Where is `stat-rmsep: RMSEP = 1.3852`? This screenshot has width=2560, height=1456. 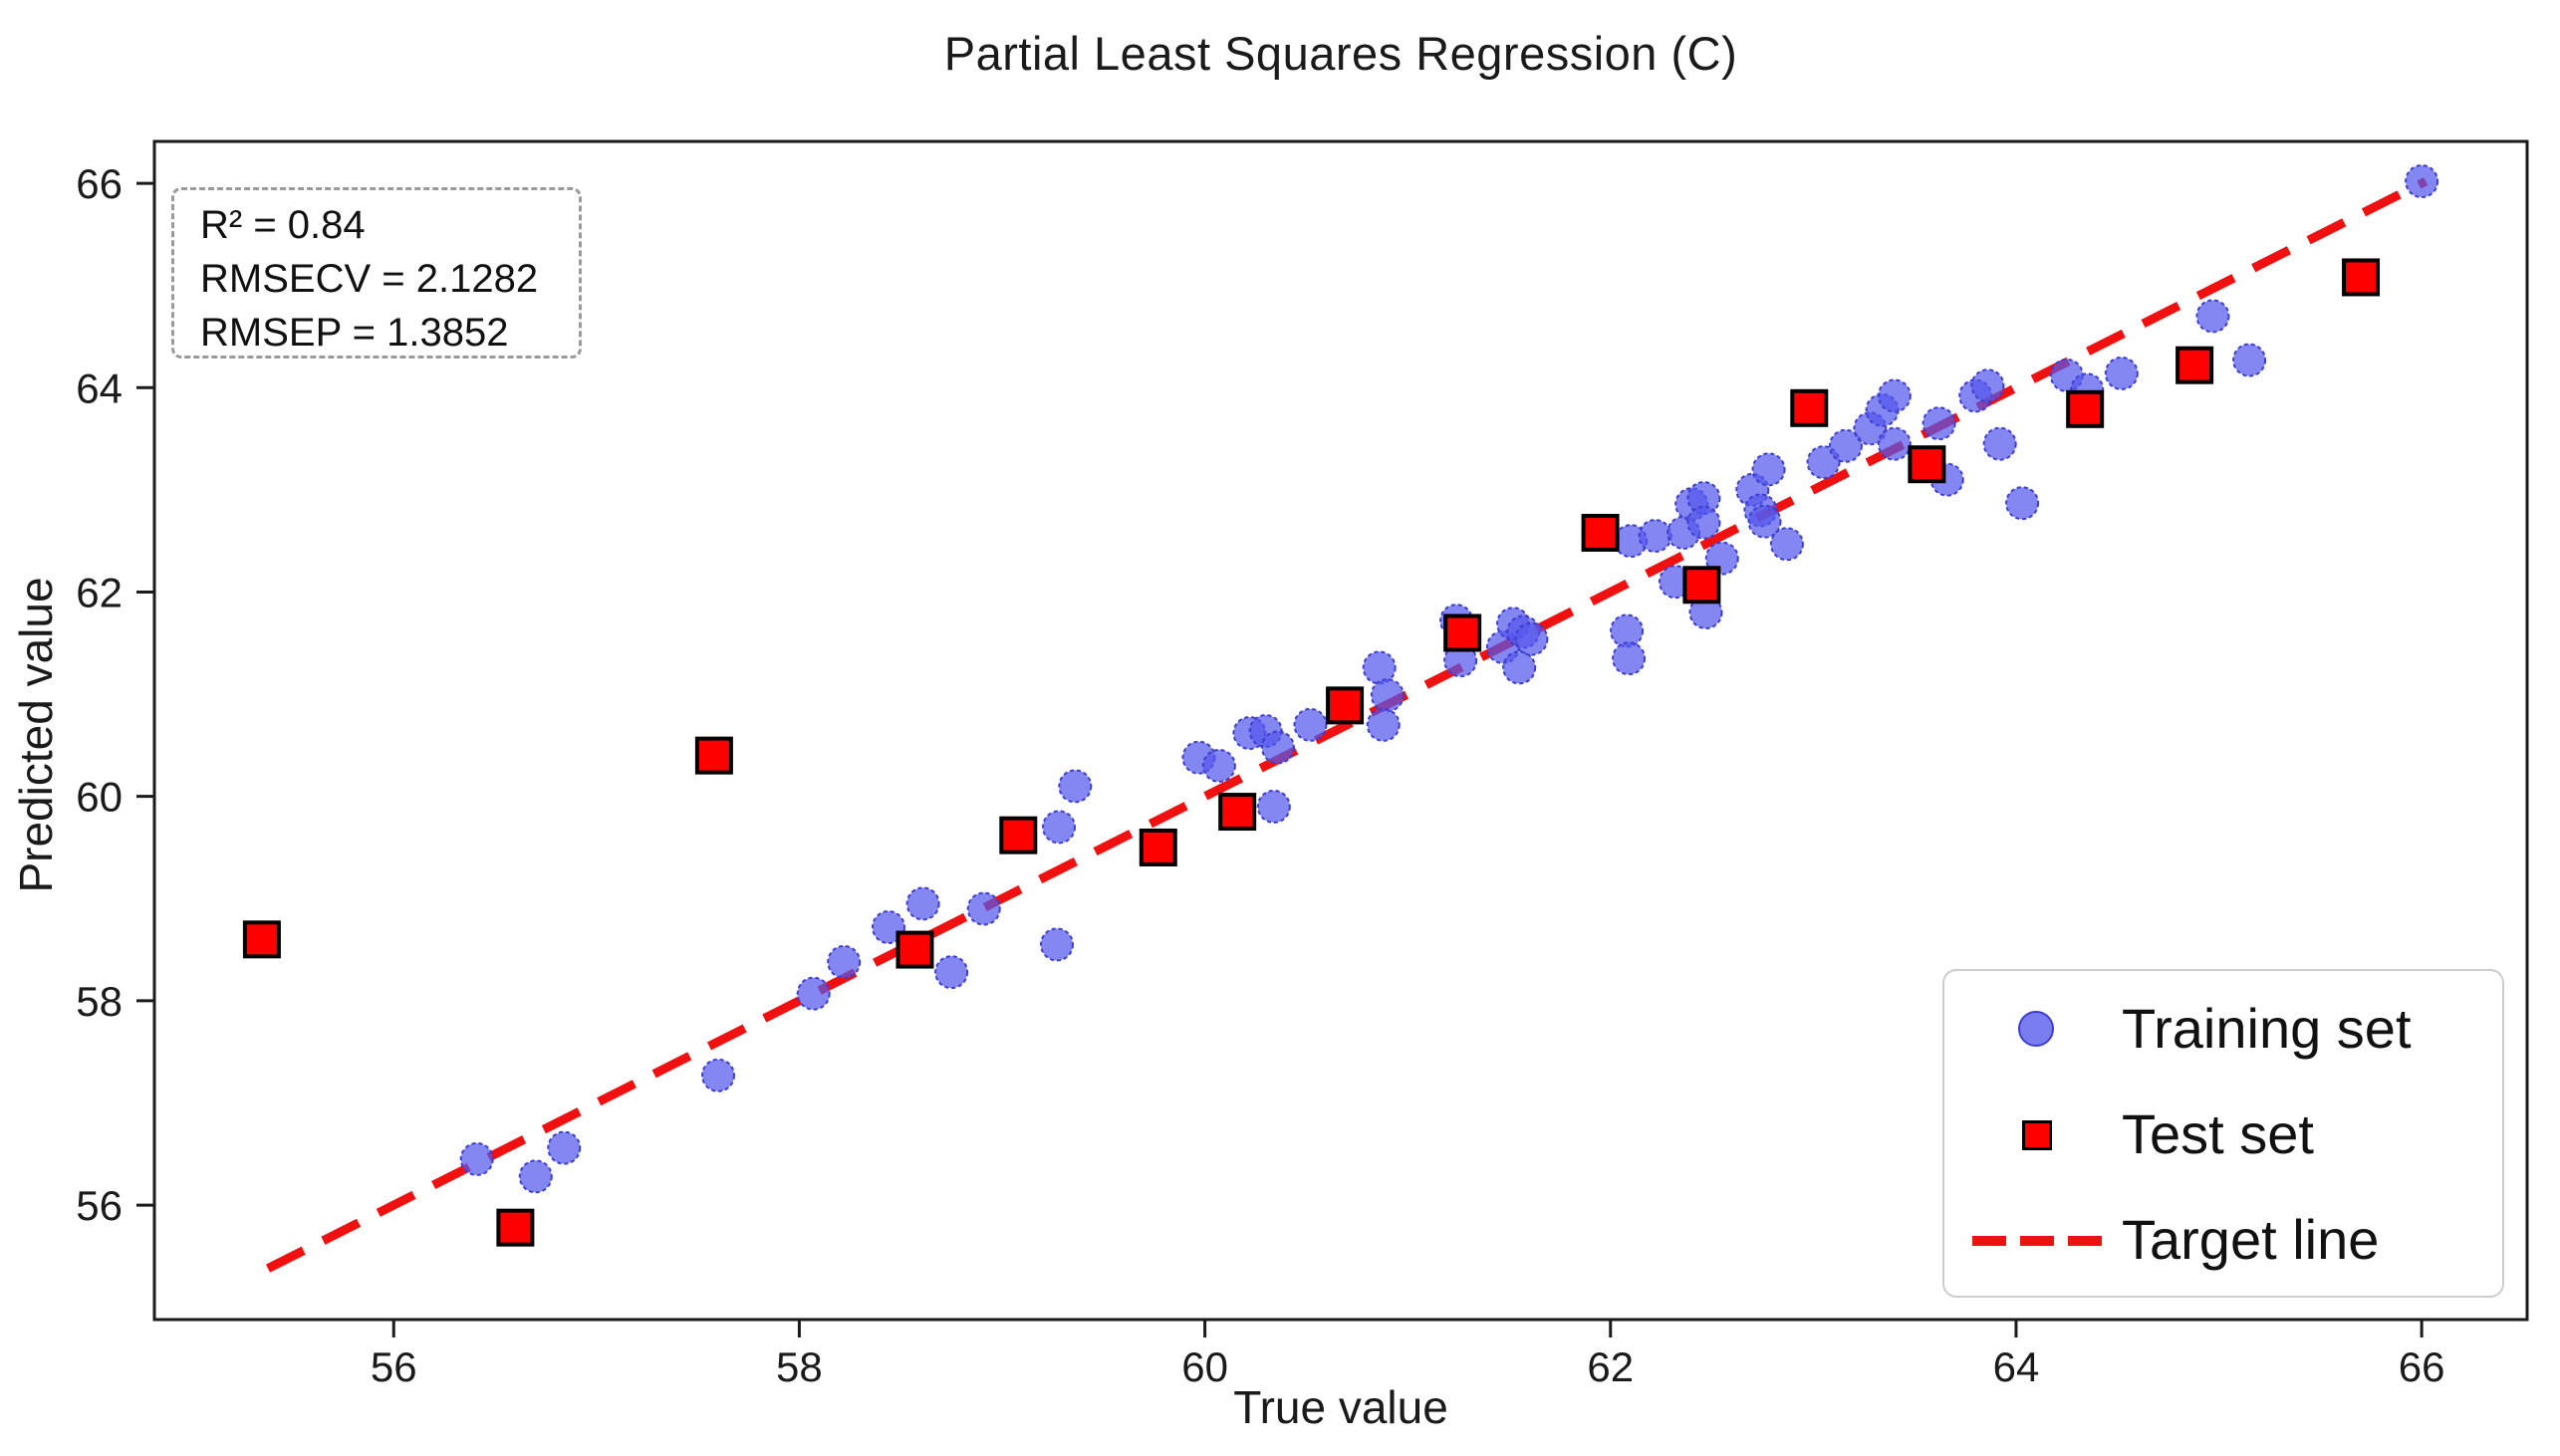
stat-rmsep: RMSEP = 1.3852 is located at coordinates (354, 333).